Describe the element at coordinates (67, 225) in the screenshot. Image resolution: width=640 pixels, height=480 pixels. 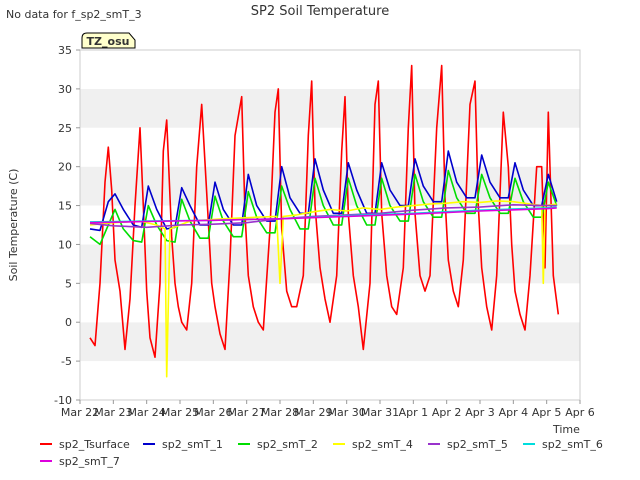
I see `y-axis: -10 -5 0 5 10 15 20 25 30 35` at that location.